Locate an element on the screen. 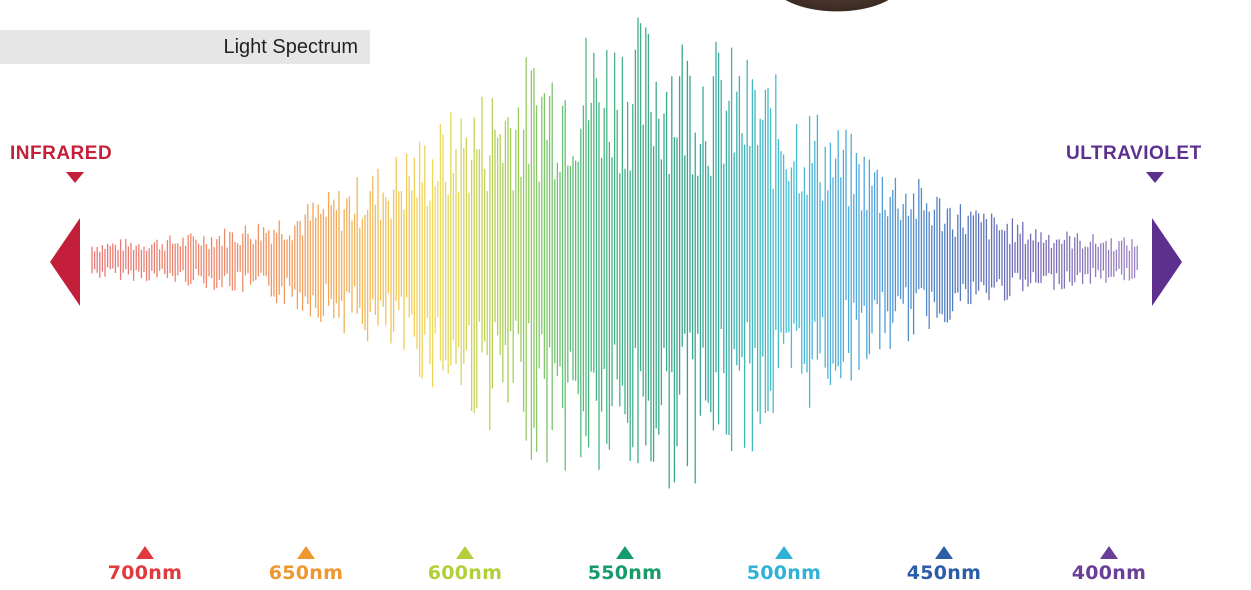 This screenshot has width=1251, height=590. marker-label: 700nm is located at coordinates (145, 573).